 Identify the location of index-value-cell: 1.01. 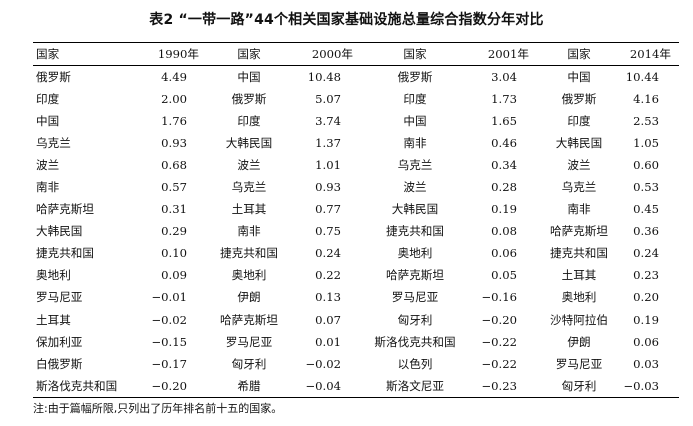
(328, 165).